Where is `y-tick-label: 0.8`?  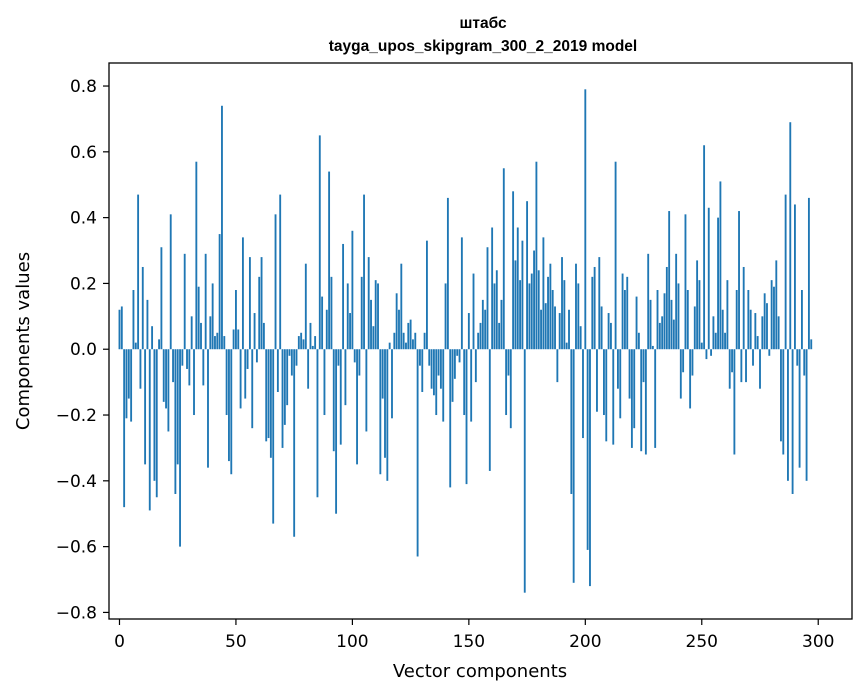 y-tick-label: 0.8 is located at coordinates (83, 87).